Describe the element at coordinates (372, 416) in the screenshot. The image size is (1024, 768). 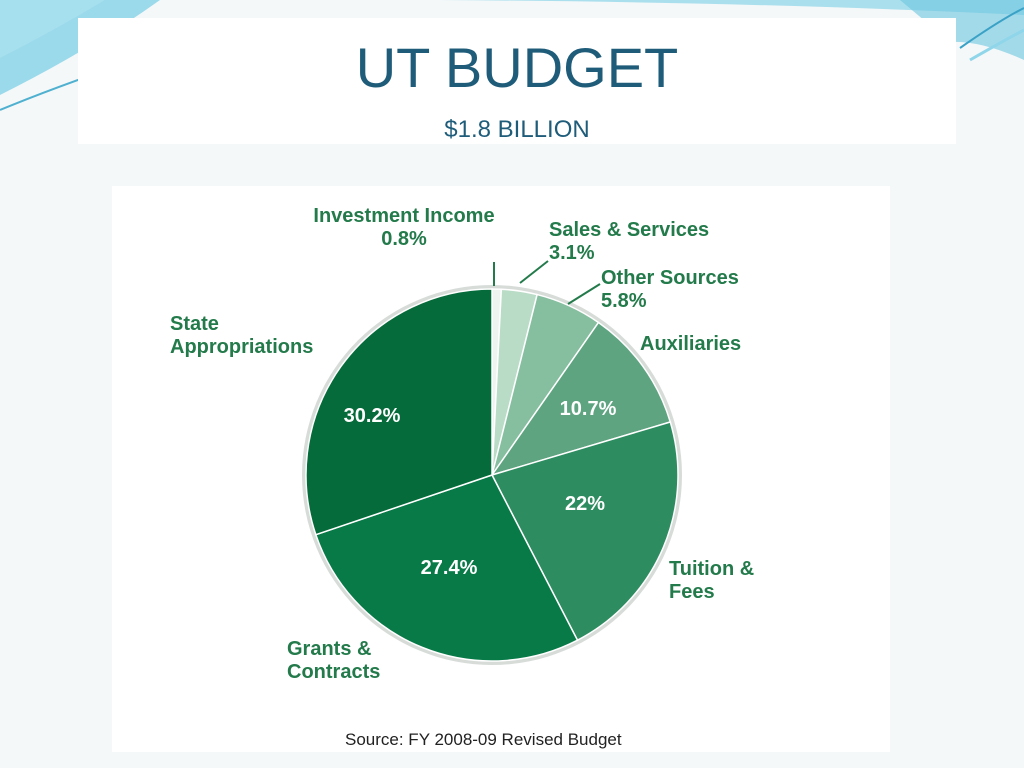
I see `value-label-6: 30.2%` at that location.